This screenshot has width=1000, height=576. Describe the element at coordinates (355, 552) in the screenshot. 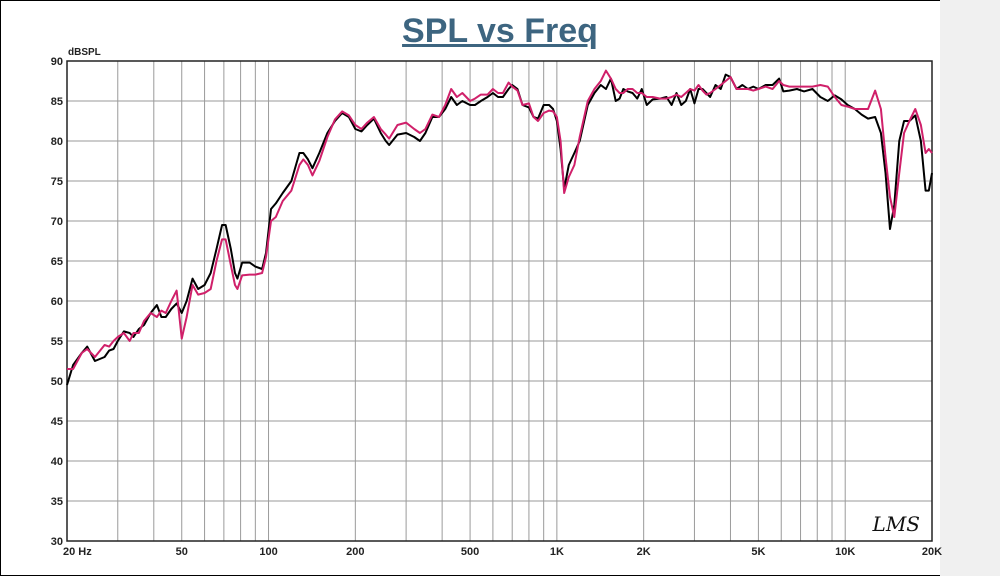

I see `x-tick-label: 200` at that location.